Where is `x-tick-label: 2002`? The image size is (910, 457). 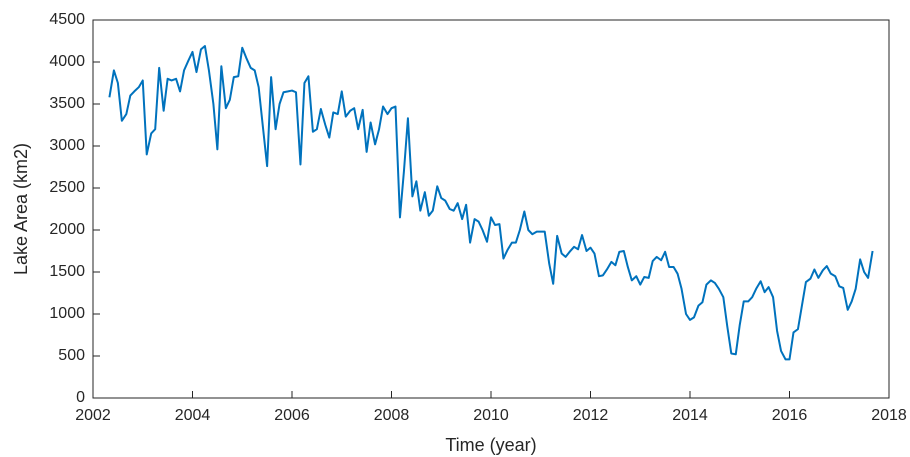
x-tick-label: 2002 is located at coordinates (93, 415).